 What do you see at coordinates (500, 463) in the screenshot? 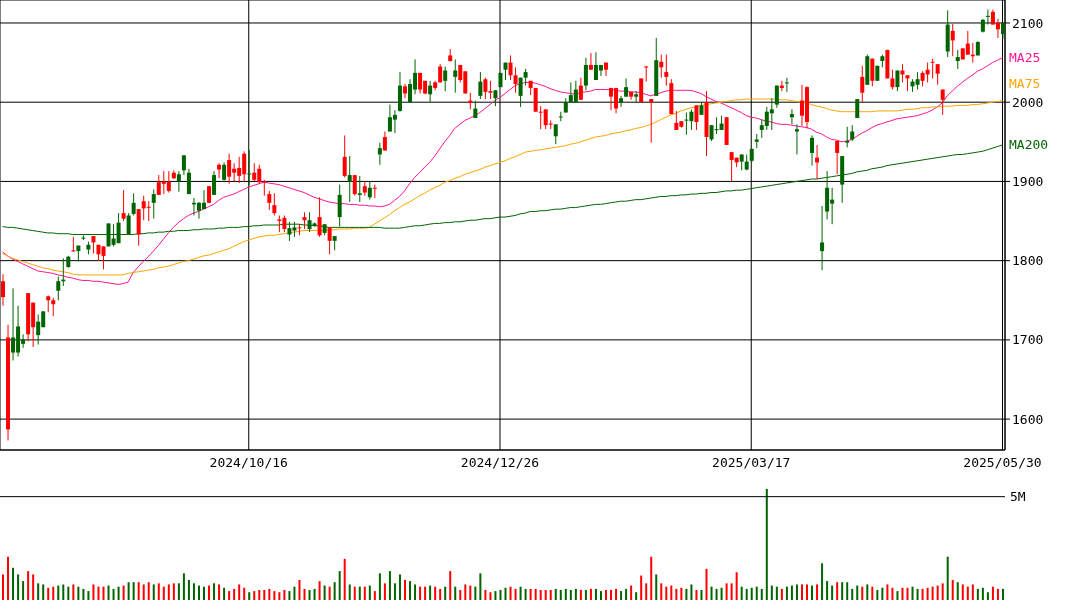
I see `x-tick-label: 2024/12/26` at bounding box center [500, 463].